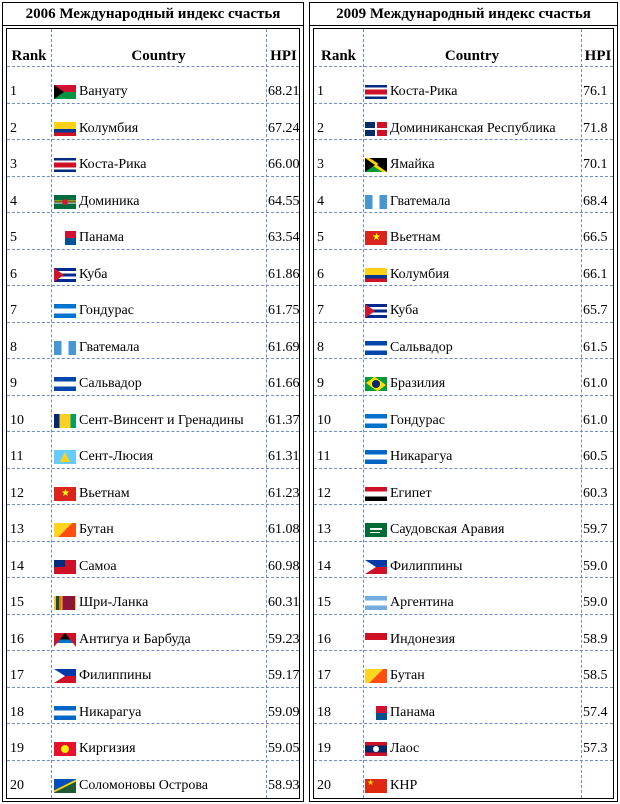  Describe the element at coordinates (13, 237) in the screenshot. I see `rank-cell: 5` at that location.